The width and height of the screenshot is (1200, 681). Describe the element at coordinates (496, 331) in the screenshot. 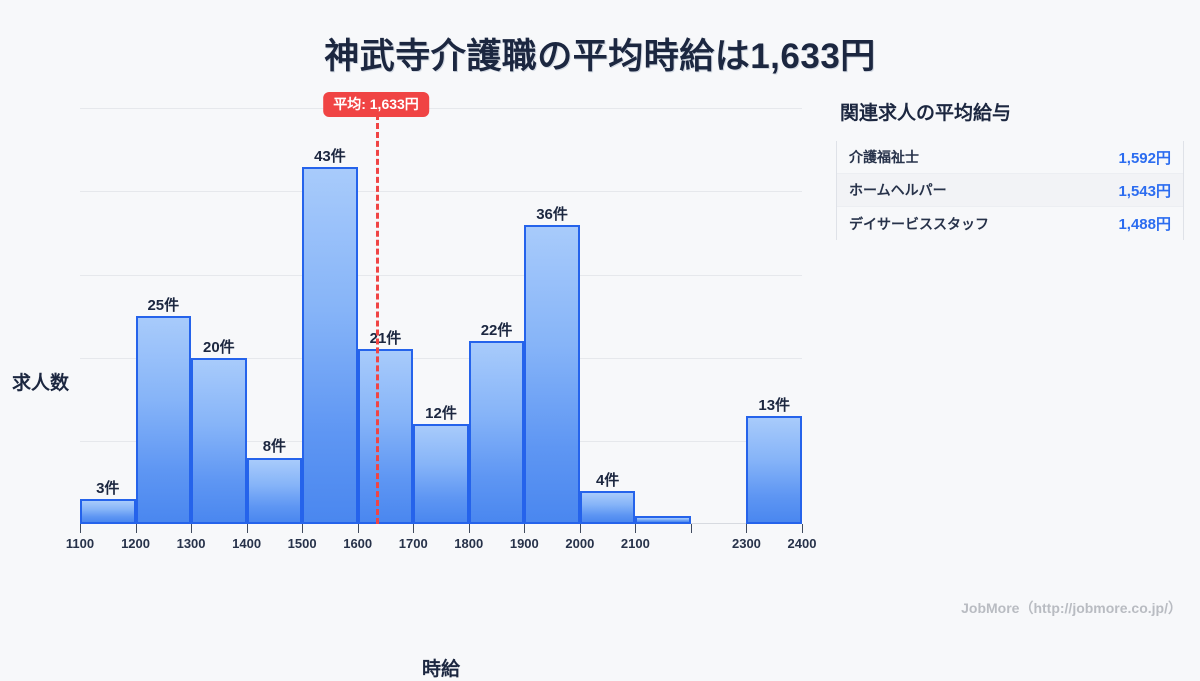

I see `bar-value-label: 22件` at that location.